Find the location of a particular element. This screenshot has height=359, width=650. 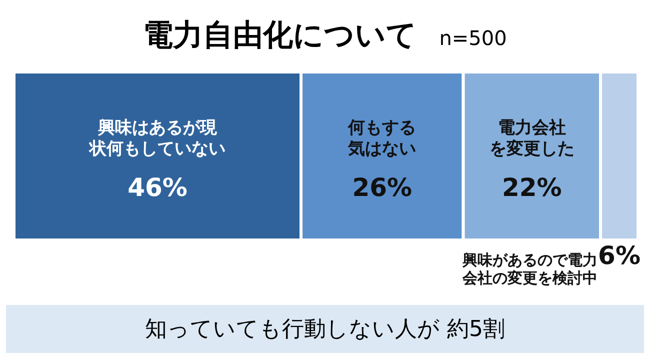

series-label: 何もする気はない is located at coordinates (381, 138).